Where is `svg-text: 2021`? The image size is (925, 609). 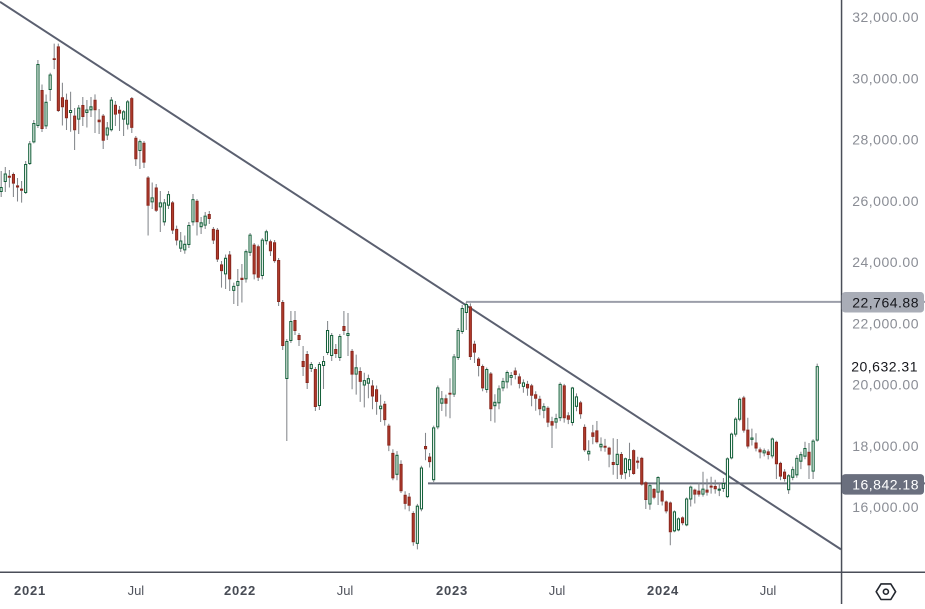
svg-text: 2021 is located at coordinates (30, 590).